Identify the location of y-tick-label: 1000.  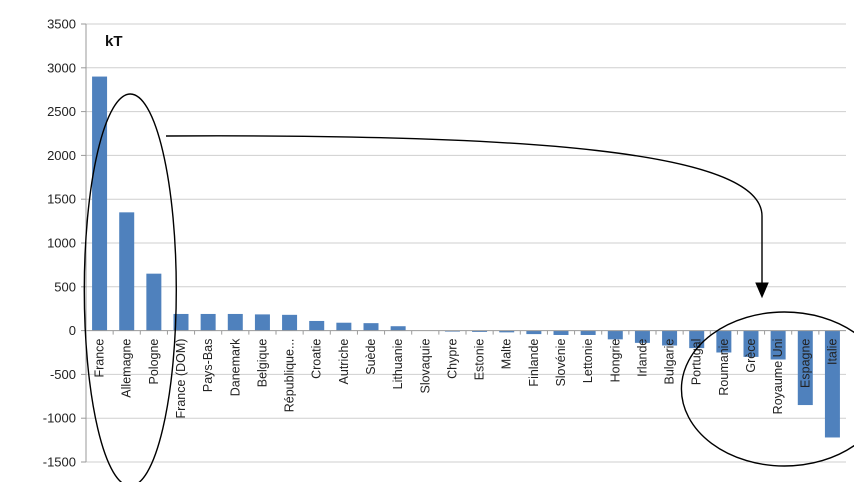
(61, 243).